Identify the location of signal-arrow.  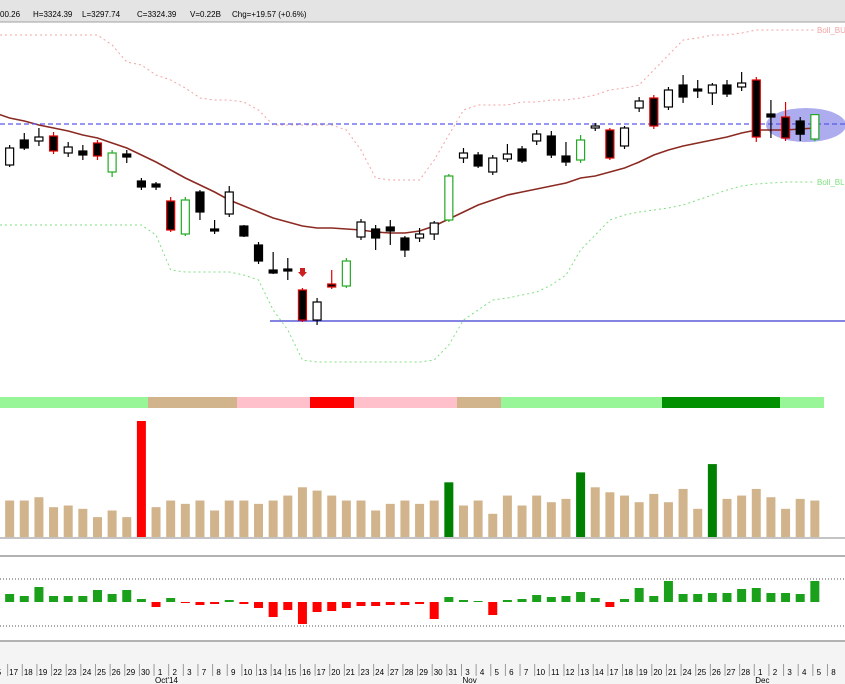
(302, 272).